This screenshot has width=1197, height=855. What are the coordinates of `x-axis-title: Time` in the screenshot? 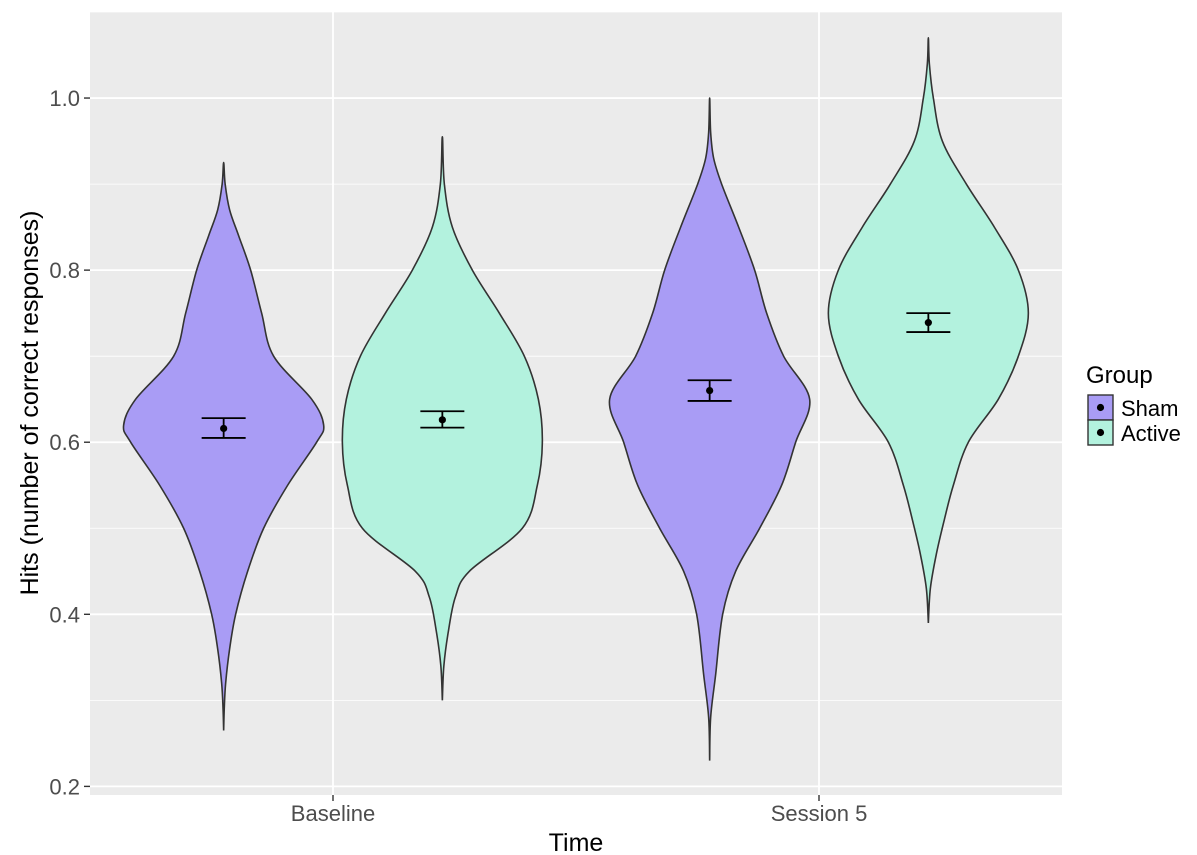 It's located at (576, 842).